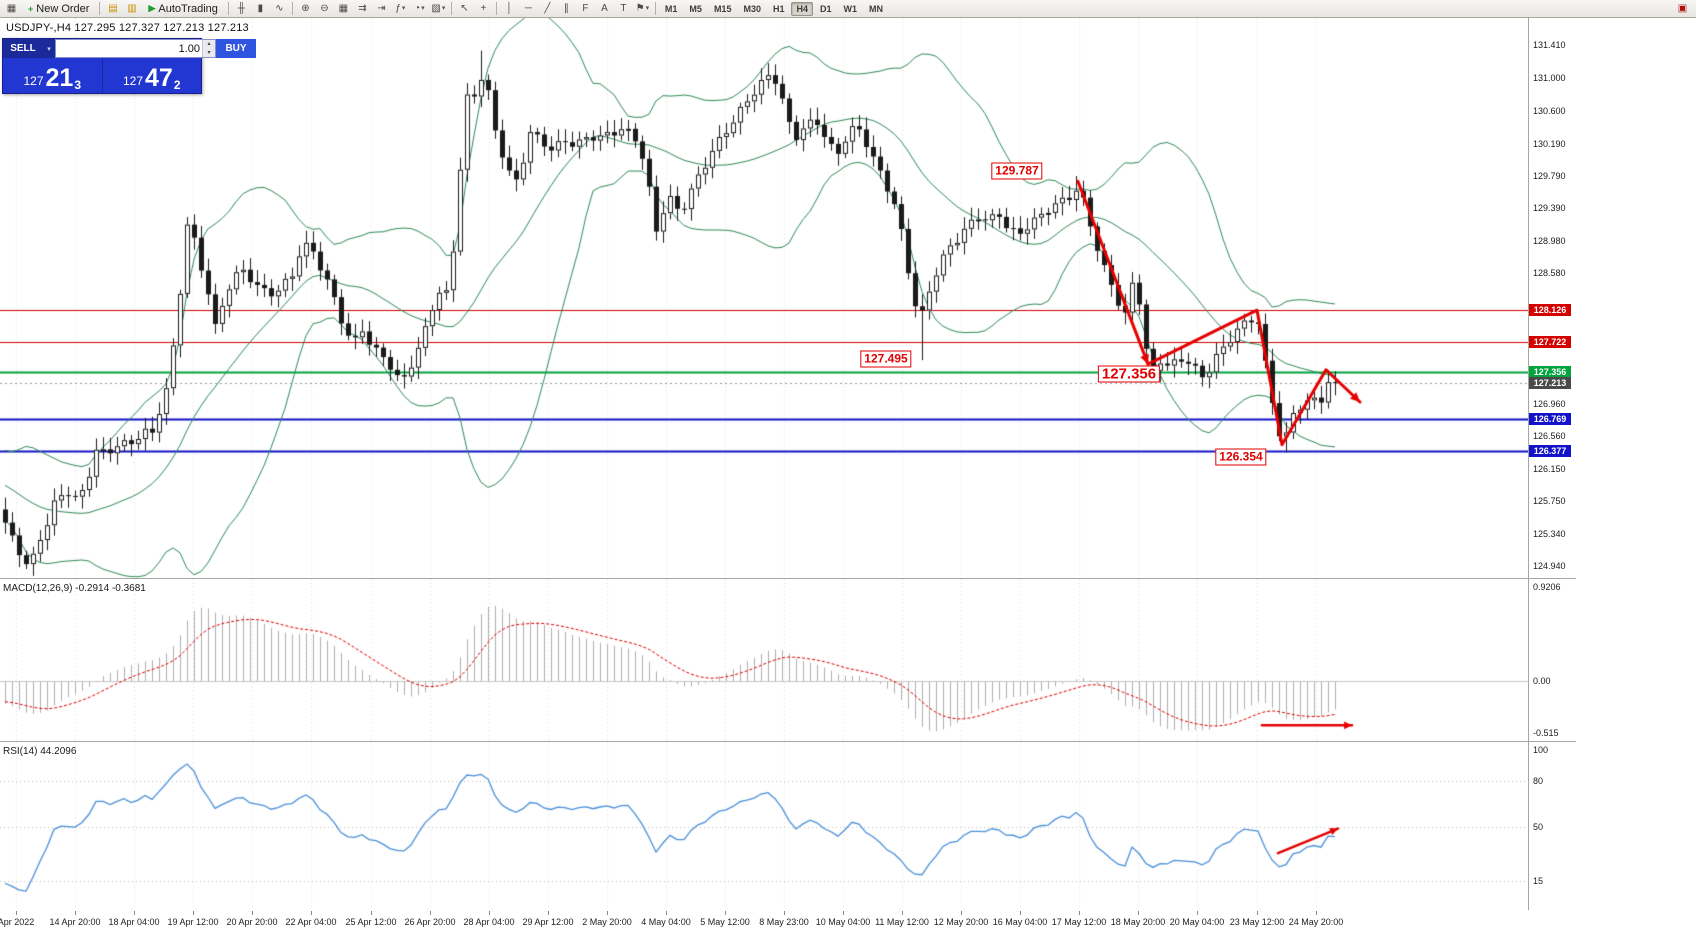 This screenshot has width=1696, height=942. I want to click on time-axis-label: 2 May 20:00, so click(607, 922).